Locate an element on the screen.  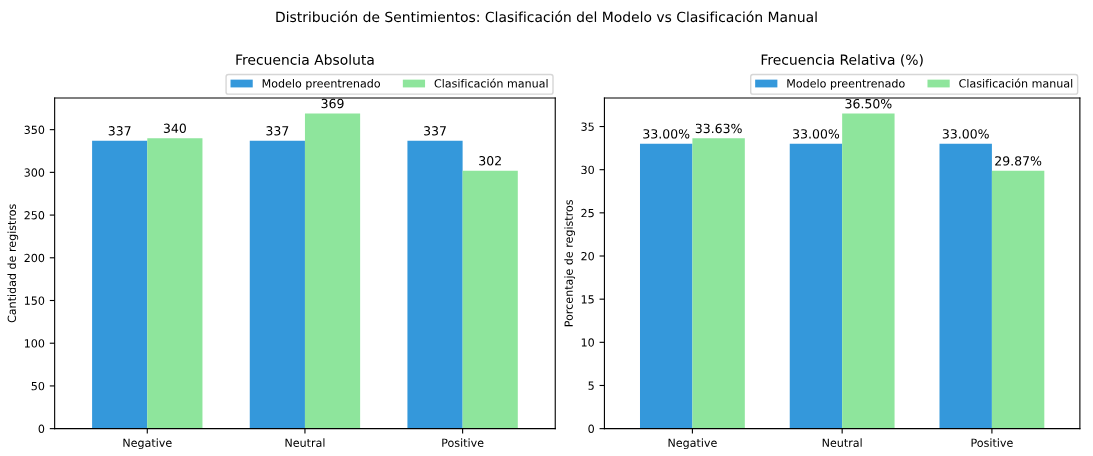
y-axis-title: Cantidad de registros is located at coordinates (13, 263).